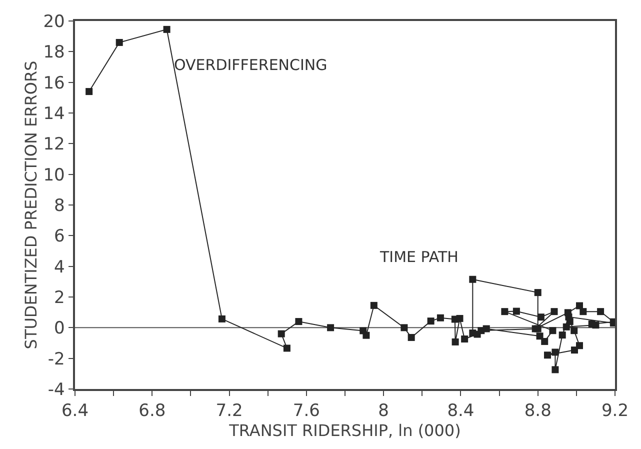  I want to click on x-tick-label: 6.8, so click(152, 411).